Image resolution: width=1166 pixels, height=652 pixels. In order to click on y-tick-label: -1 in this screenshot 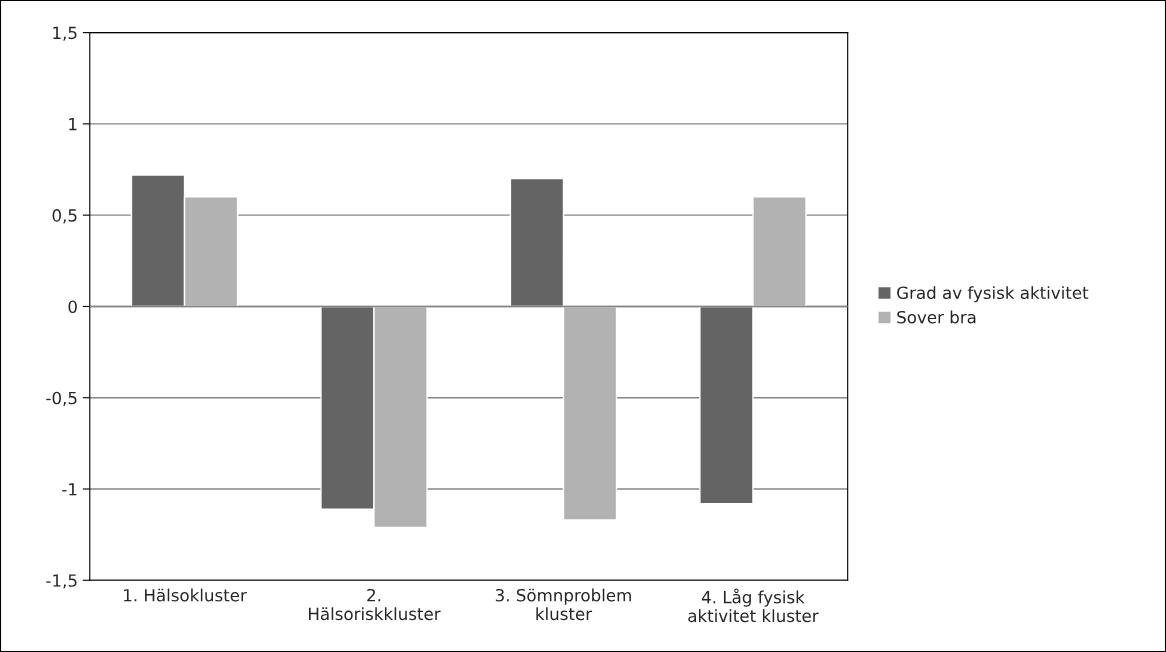, I will do `click(69, 489)`.